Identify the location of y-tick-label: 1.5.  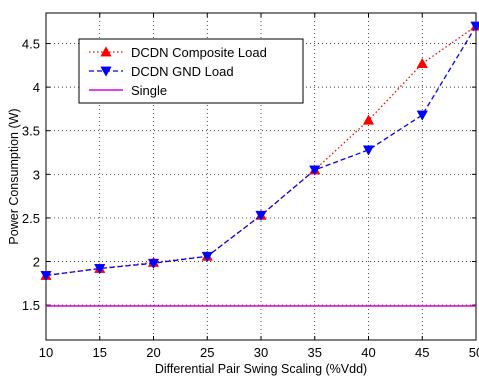
(31, 305).